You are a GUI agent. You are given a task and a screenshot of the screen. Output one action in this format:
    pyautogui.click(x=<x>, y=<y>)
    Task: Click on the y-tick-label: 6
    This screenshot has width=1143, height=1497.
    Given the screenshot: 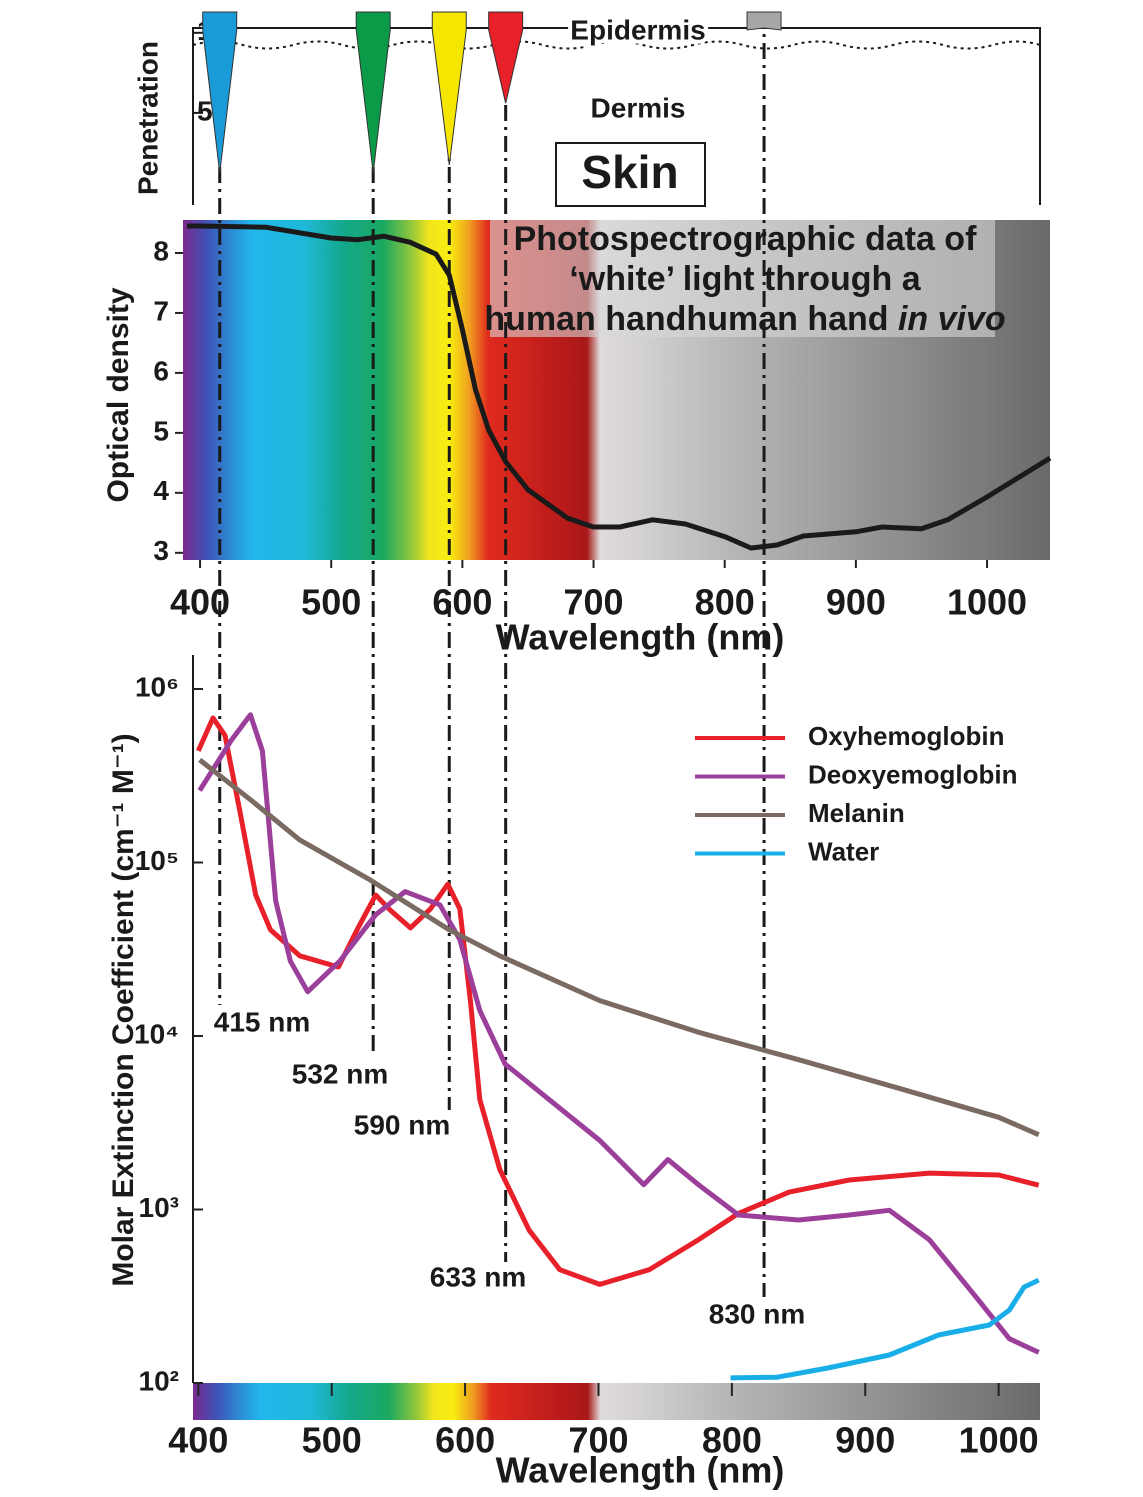 What is the action you would take?
    pyautogui.click(x=161, y=370)
    